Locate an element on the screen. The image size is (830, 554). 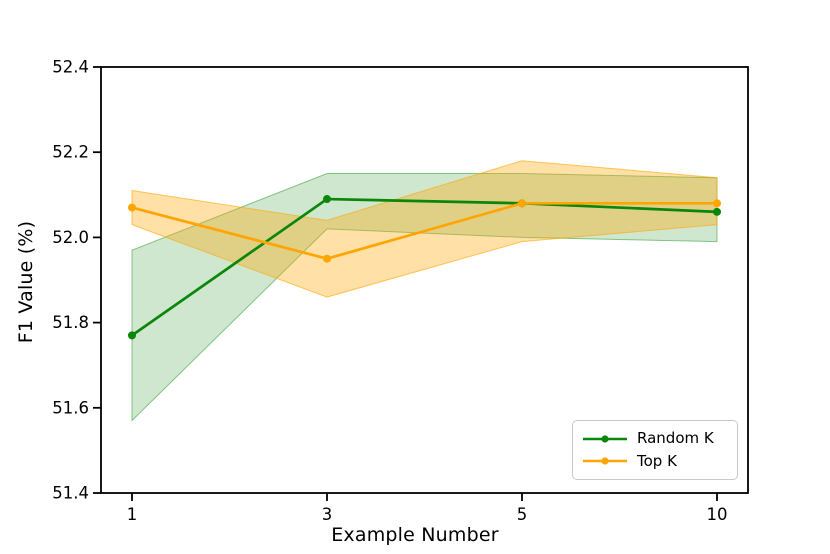
legend-item-top-k: Top K is located at coordinates (655, 460).